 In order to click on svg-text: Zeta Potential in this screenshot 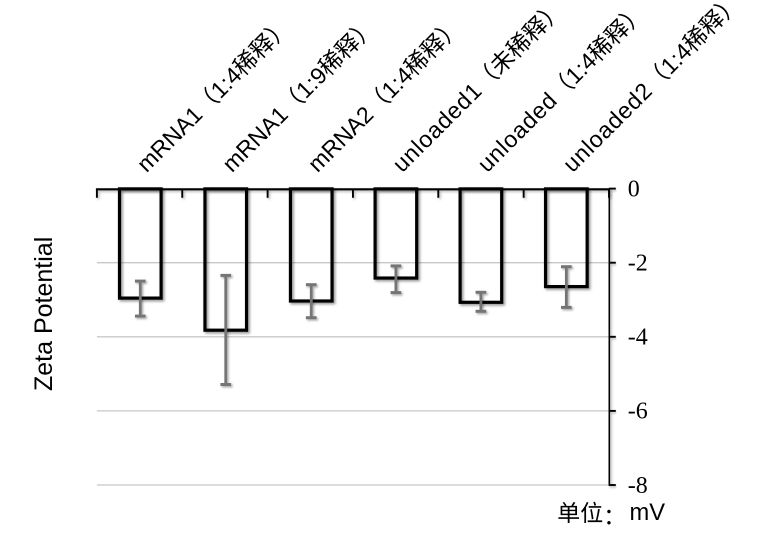, I will do `click(44, 314)`.